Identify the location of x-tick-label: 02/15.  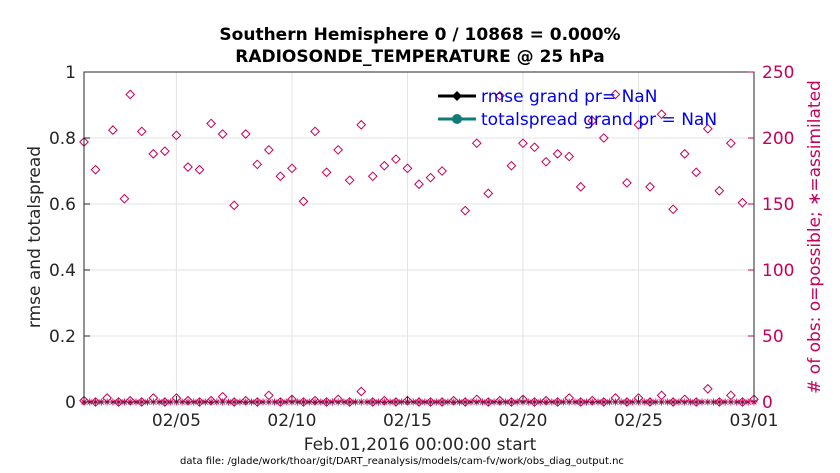
(407, 421).